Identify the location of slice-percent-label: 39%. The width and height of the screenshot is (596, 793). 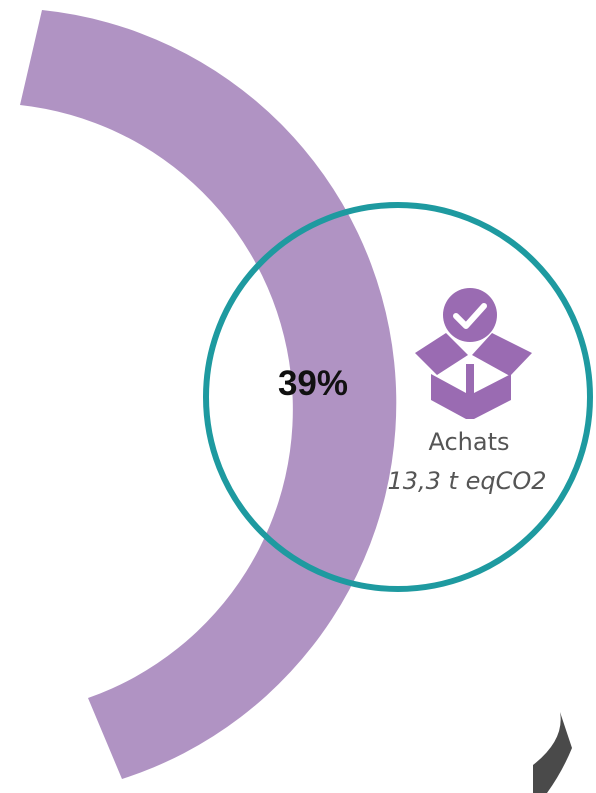
(313, 383).